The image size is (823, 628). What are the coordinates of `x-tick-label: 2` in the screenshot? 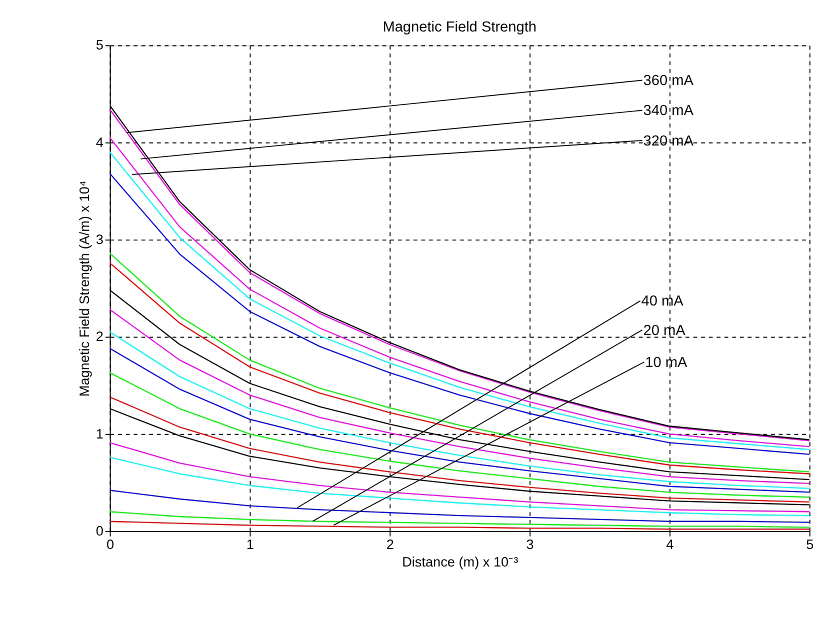 It's located at (390, 544).